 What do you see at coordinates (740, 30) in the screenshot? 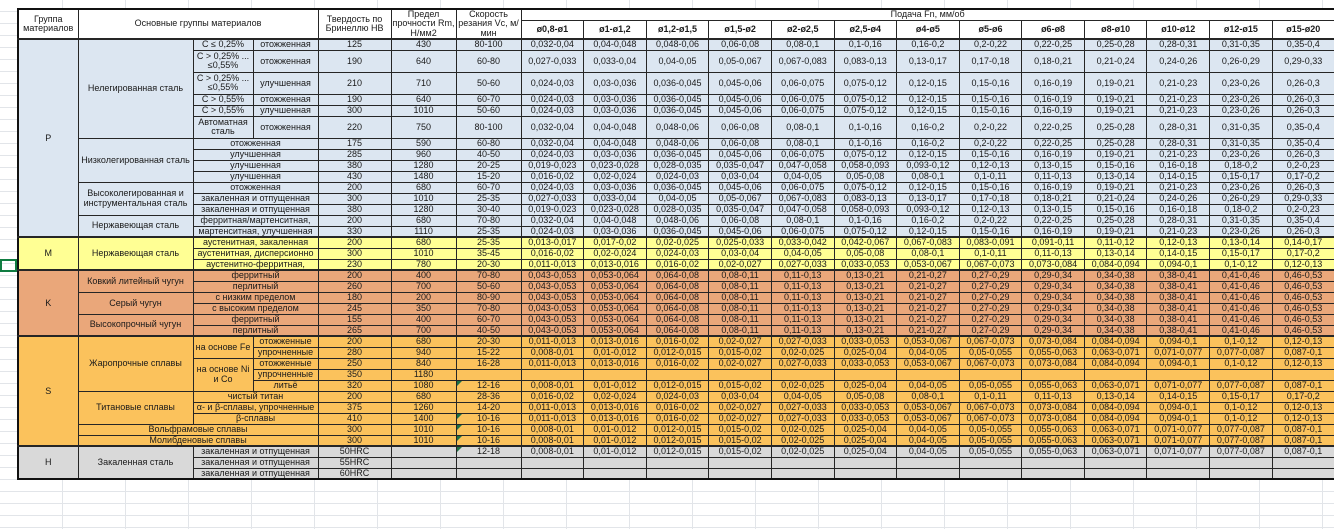
I see `header-feed-col: ø1,5-ø2` at bounding box center [740, 30].